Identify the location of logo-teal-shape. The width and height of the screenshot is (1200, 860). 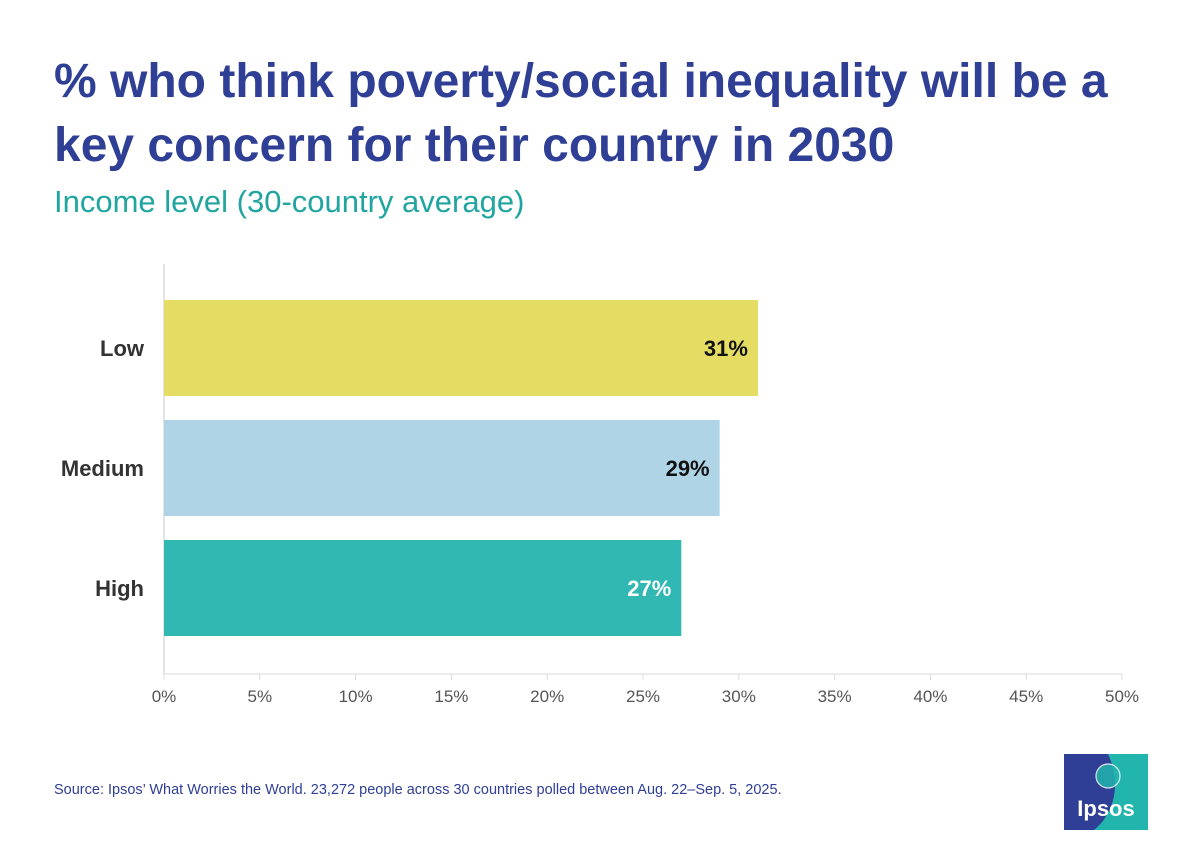
(1121, 792).